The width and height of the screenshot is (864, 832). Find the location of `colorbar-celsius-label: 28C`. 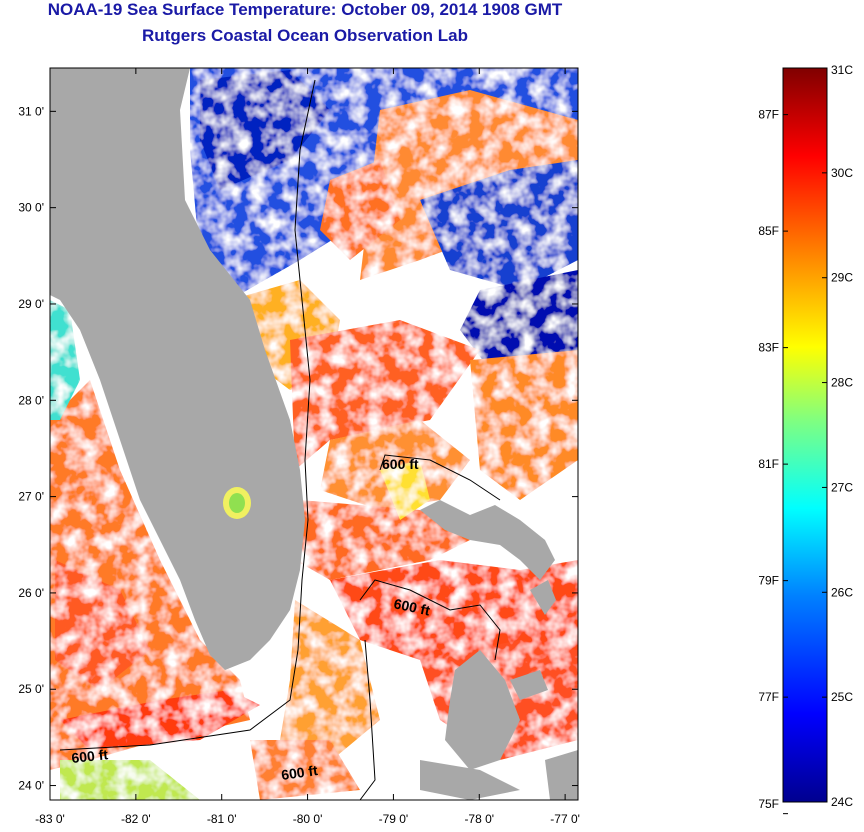

colorbar-celsius-label: 28C is located at coordinates (842, 383).